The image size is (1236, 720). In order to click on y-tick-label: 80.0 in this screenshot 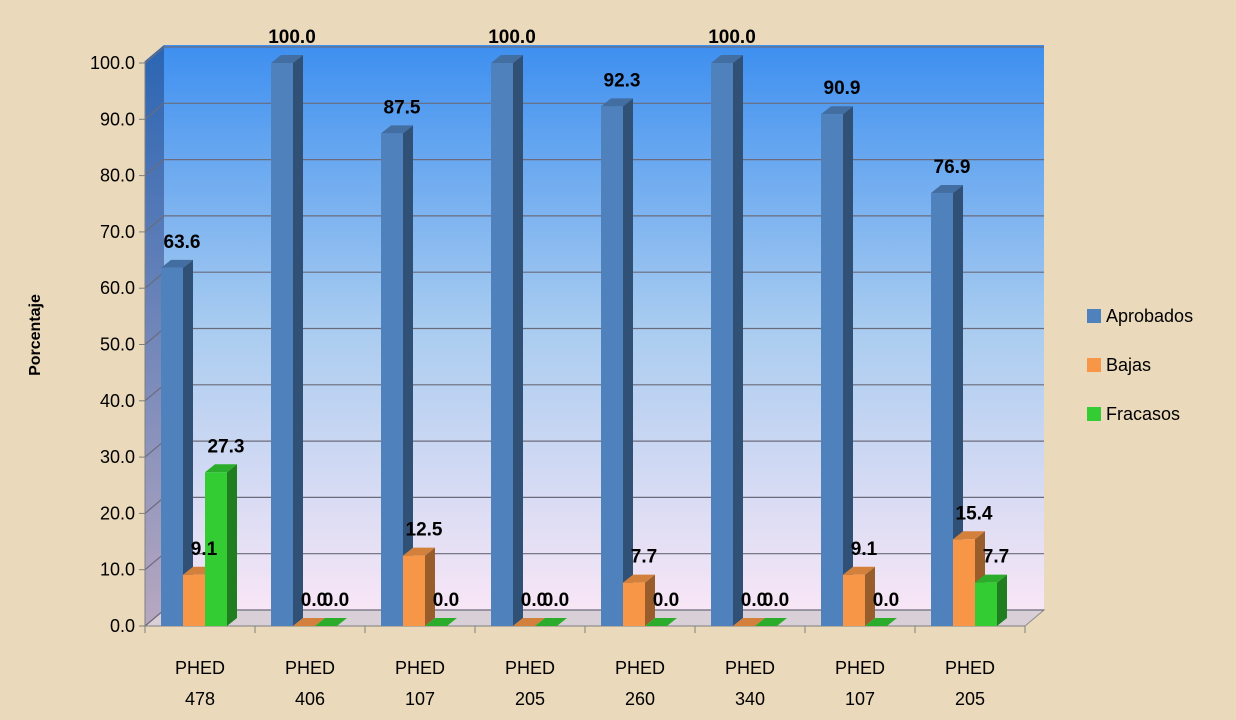, I will do `click(117, 176)`.